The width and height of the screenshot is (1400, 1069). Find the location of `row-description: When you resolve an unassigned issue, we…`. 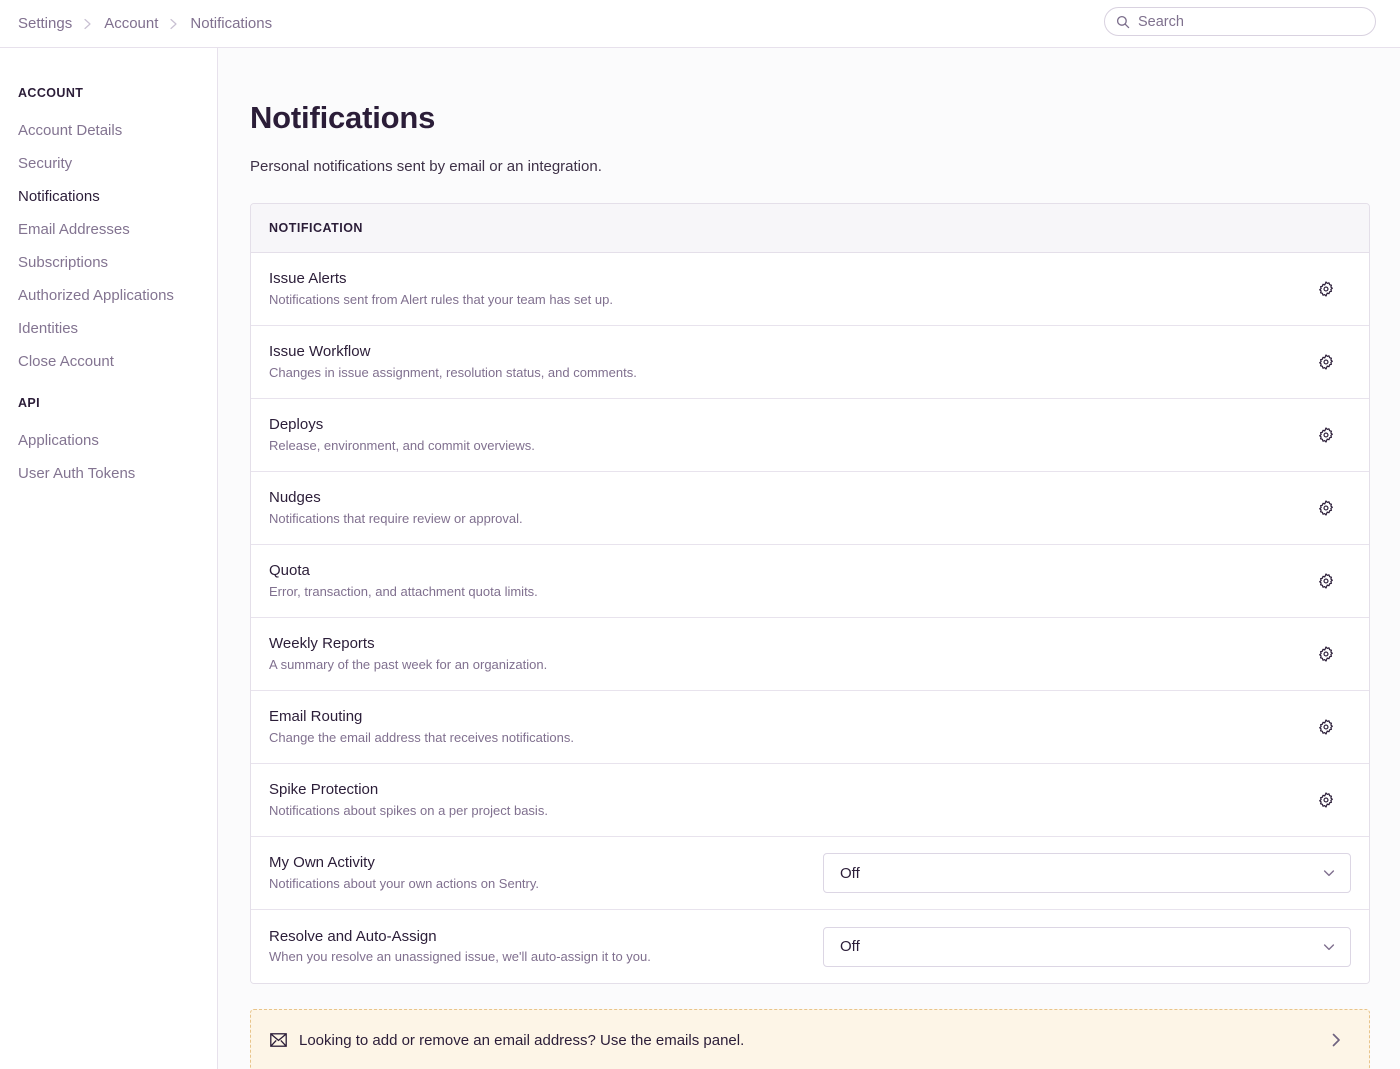

row-description: When you resolve an unassigned issue, we… is located at coordinates (460, 957).